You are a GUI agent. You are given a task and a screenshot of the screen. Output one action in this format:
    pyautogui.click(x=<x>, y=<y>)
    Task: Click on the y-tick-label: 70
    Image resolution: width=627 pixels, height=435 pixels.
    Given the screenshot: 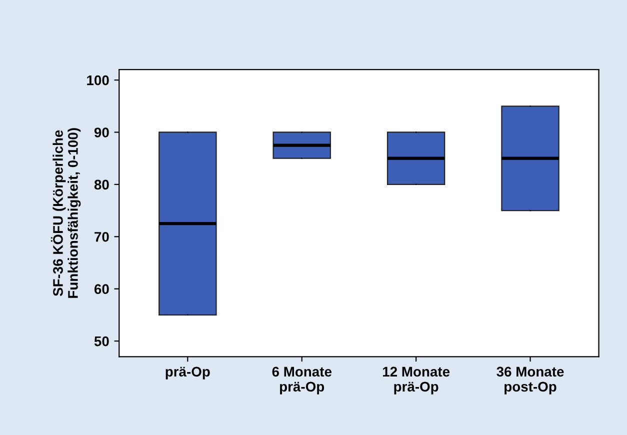 What is the action you would take?
    pyautogui.click(x=101, y=237)
    